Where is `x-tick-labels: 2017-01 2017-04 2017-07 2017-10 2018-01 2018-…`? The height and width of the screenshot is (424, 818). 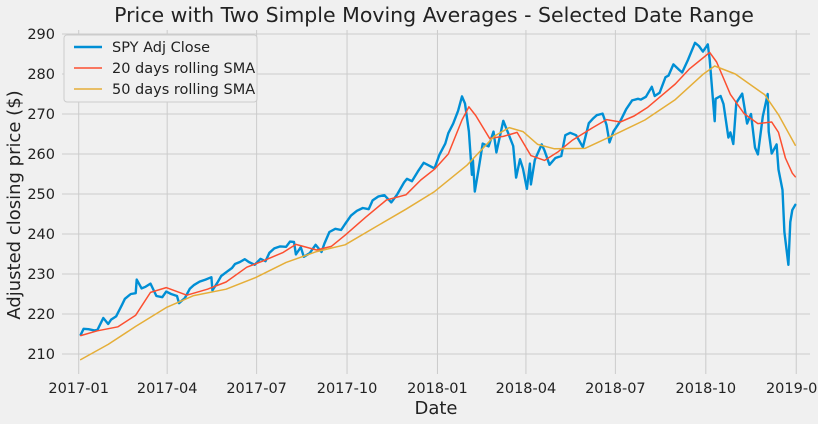 x-tick-labels: 2017-01 2017-04 2017-07 2017-10 2018-01 2018-… is located at coordinates (433, 389).